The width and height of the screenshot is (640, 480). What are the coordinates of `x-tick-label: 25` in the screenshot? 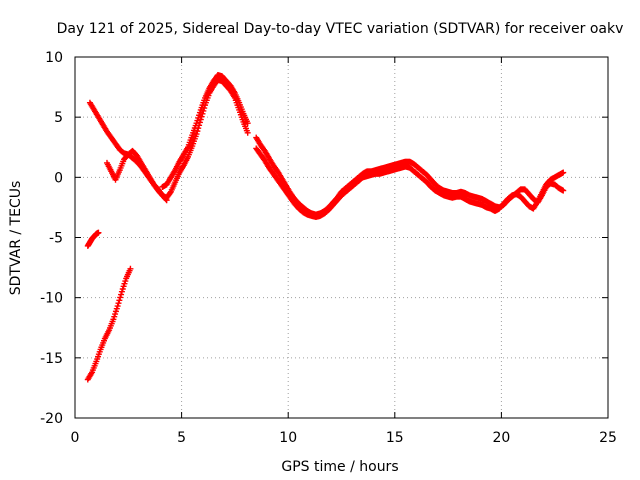 It's located at (608, 438).